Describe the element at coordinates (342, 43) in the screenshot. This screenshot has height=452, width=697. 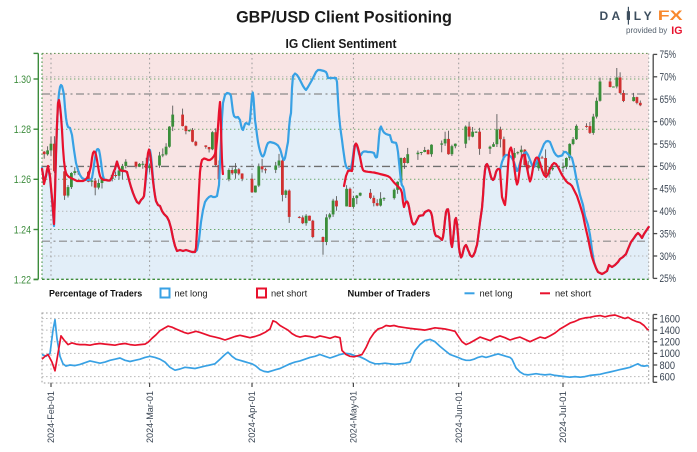
I see `svg-text: IG Client Sentiment` at that location.